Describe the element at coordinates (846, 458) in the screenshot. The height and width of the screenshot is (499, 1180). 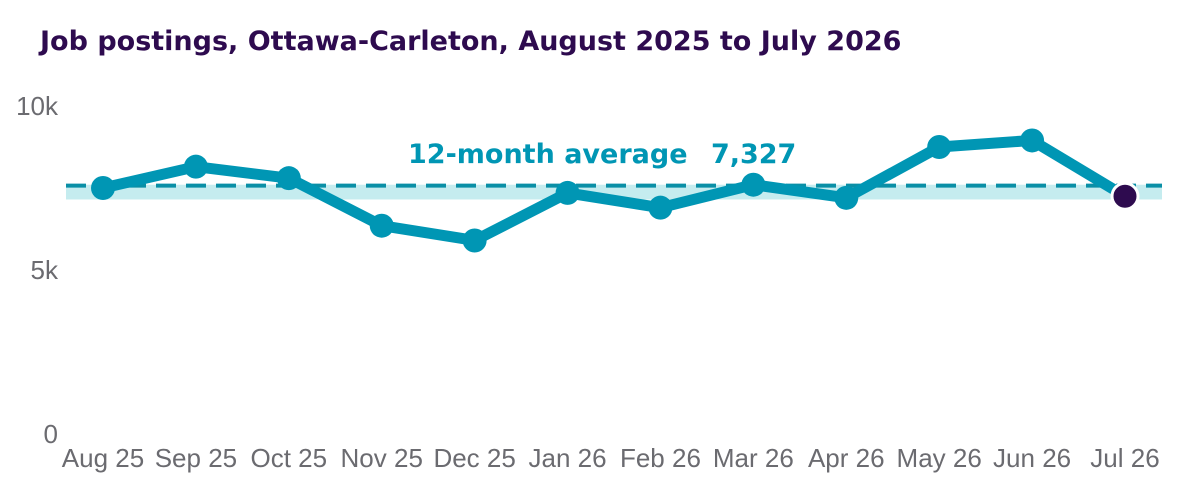
I see `x-tick-label: Apr 26` at that location.